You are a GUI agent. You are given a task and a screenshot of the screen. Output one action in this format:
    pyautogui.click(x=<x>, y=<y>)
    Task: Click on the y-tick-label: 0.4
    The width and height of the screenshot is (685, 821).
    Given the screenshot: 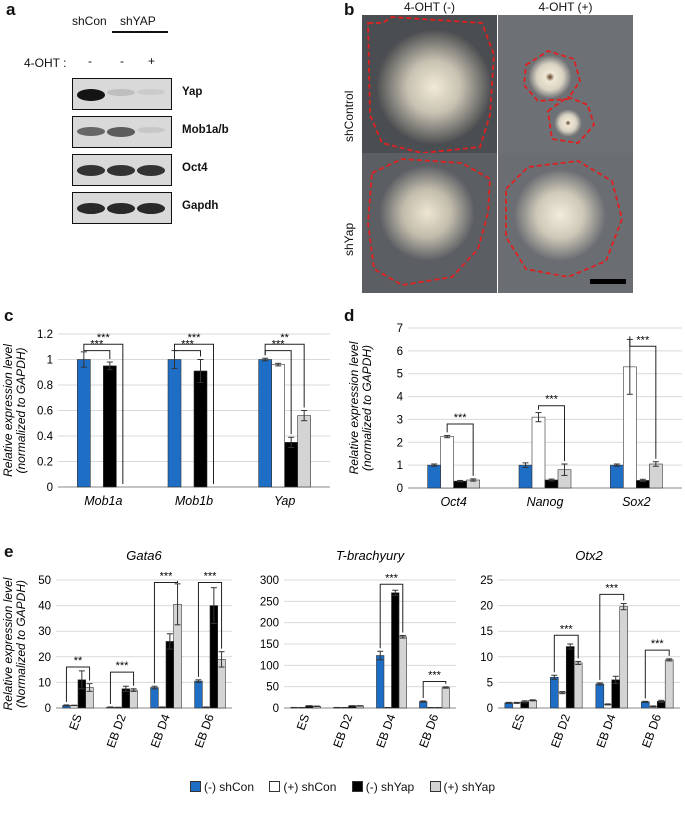 What is the action you would take?
    pyautogui.click(x=45, y=437)
    